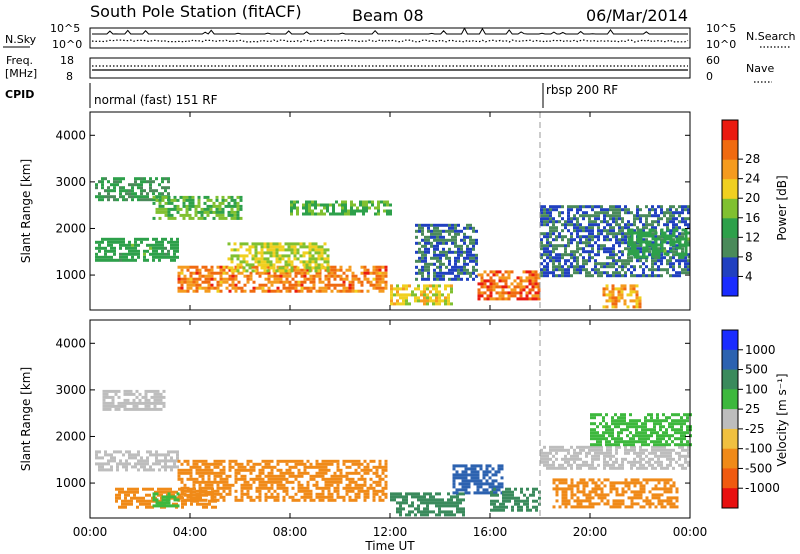  What do you see at coordinates (752, 409) in the screenshot?
I see `velocity-colorbar-tick-label: 25` at bounding box center [752, 409].